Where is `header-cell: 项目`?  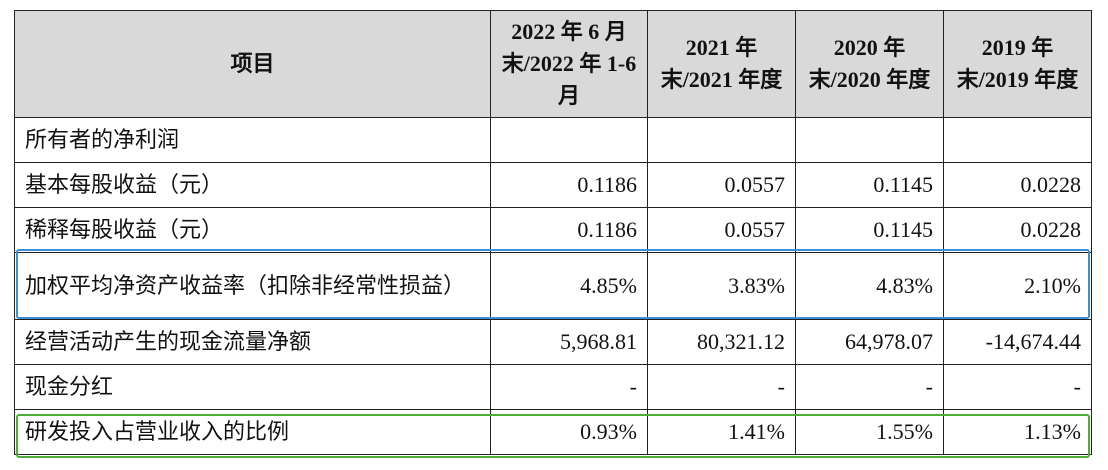
header-cell: 项目 is located at coordinates (252, 64).